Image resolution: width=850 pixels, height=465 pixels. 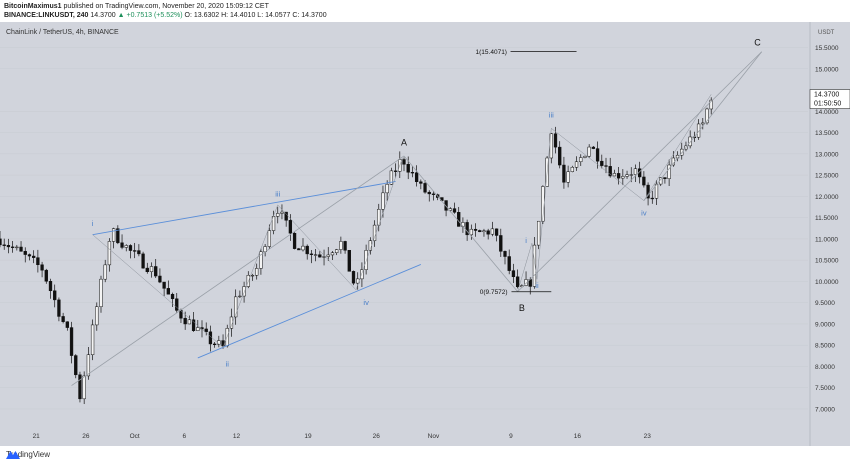 What do you see at coordinates (342, 436) in the screenshot?
I see `time-axis: 21 26 Oct 6 12 19 26 Nov 9 16 23` at bounding box center [342, 436].